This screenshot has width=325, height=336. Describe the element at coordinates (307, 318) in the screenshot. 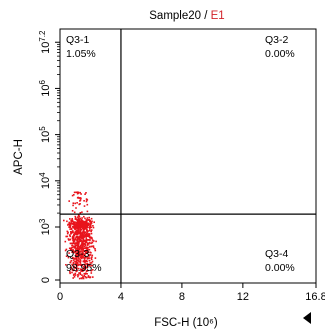

I see `scroll-left-arrow-icon` at that location.